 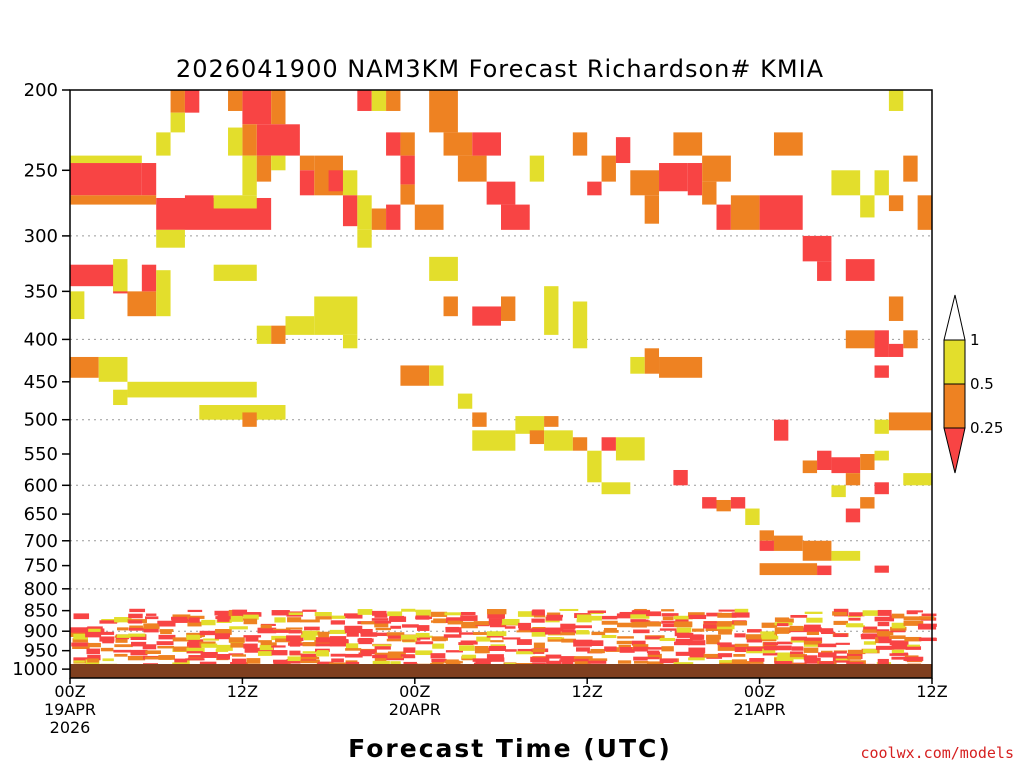 I want to click on y-tick-label: 400, so click(x=41, y=339).